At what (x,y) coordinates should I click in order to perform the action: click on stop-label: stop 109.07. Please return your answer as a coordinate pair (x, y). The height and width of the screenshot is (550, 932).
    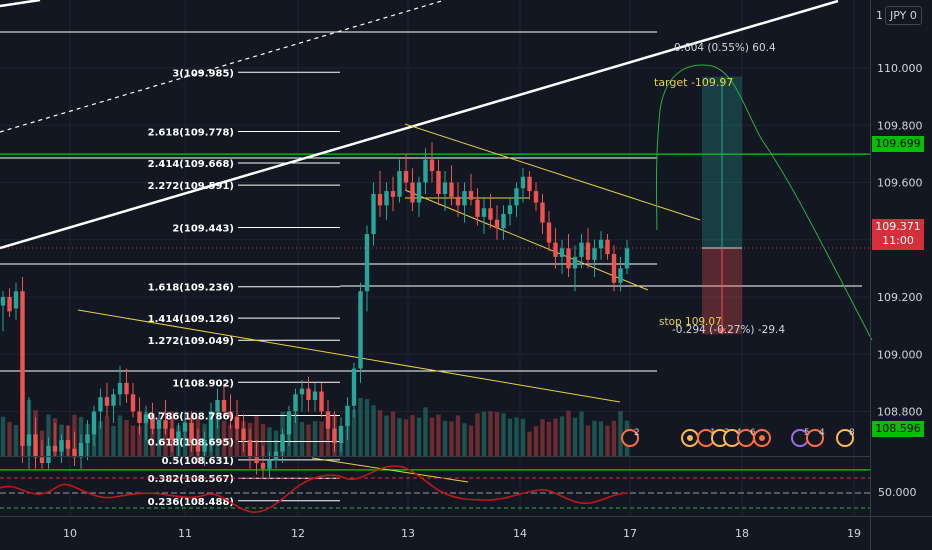
    Looking at the image, I should click on (690, 322).